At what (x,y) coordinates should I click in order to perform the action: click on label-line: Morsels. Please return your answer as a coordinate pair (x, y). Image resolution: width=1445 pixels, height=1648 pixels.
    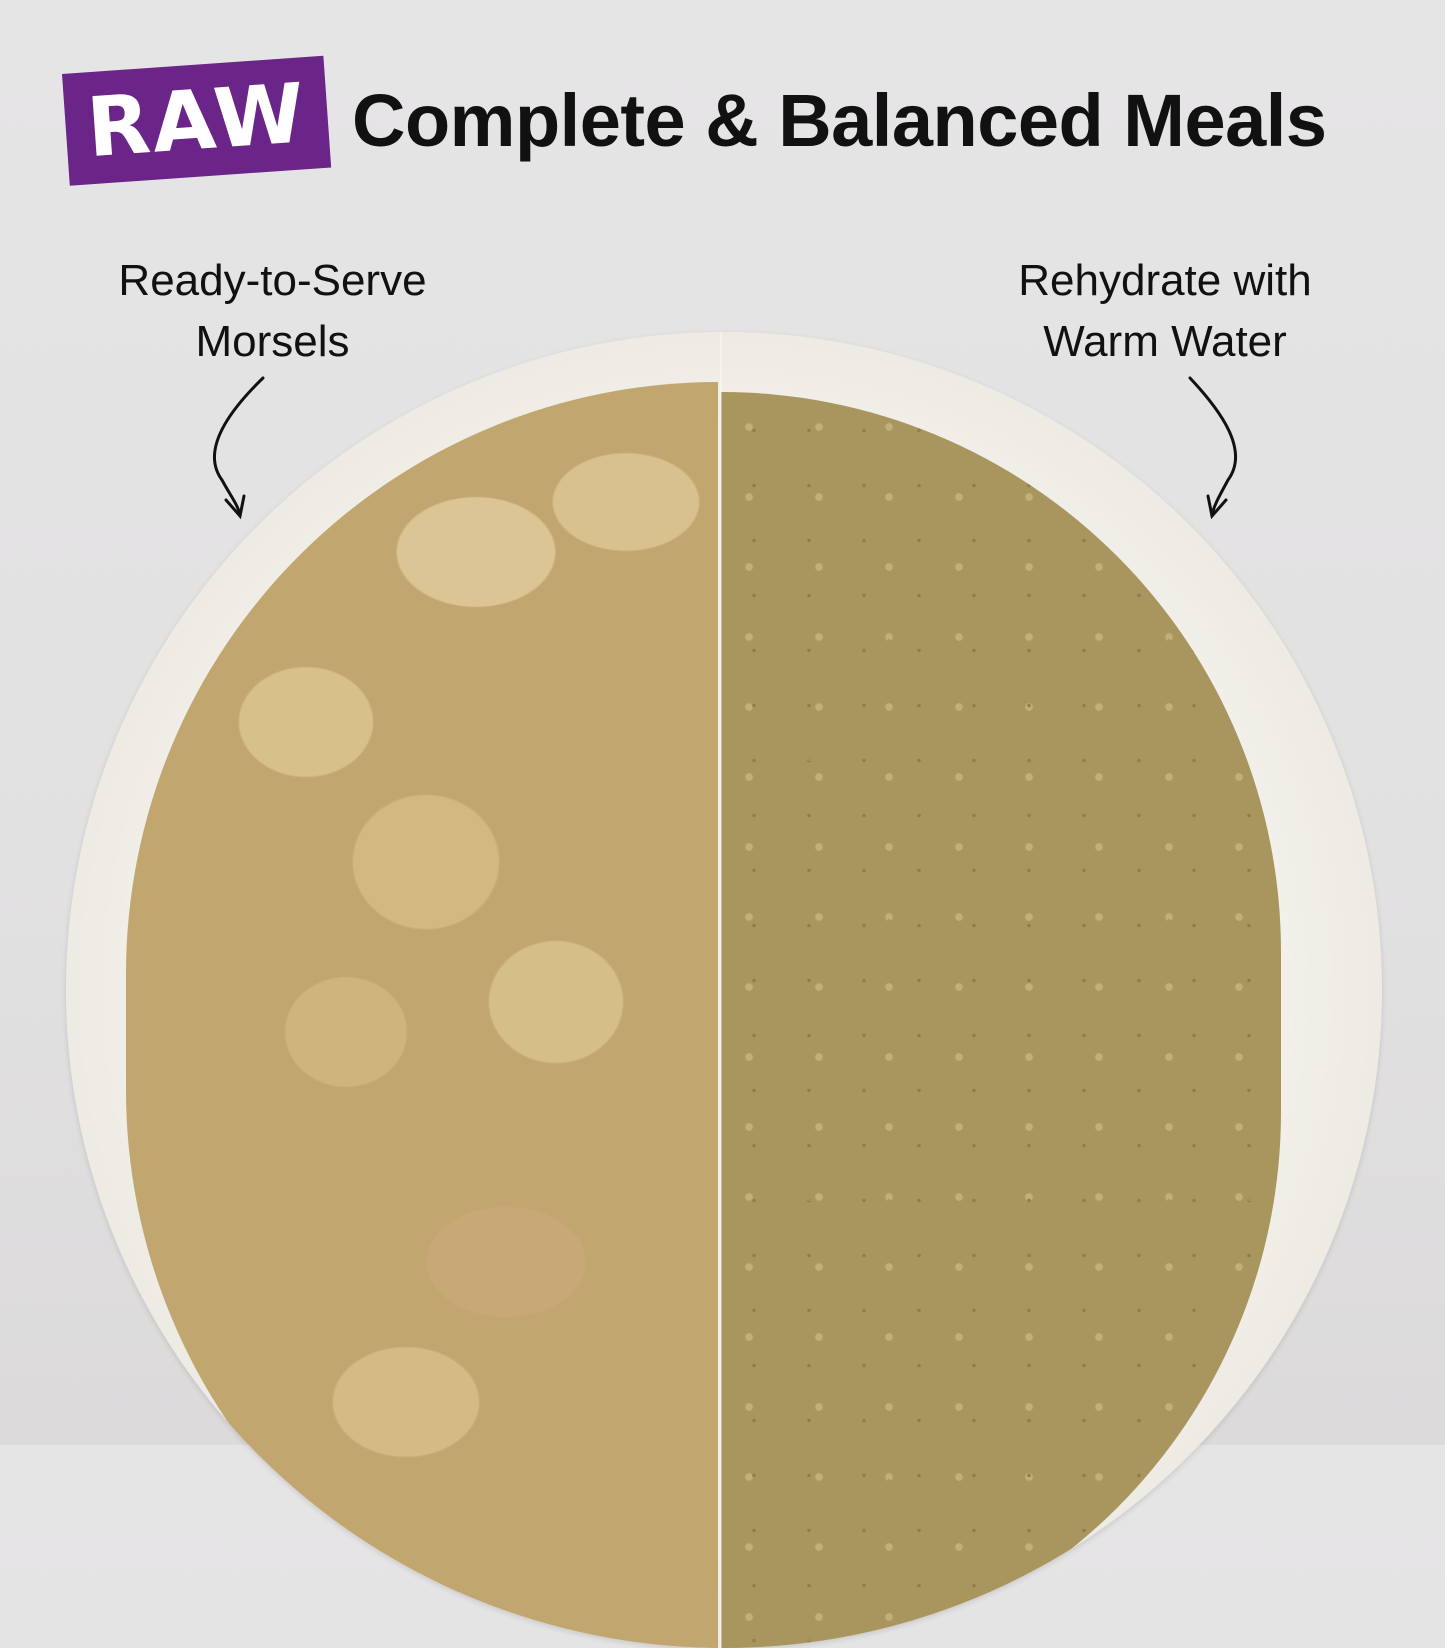
    Looking at the image, I should click on (272, 341).